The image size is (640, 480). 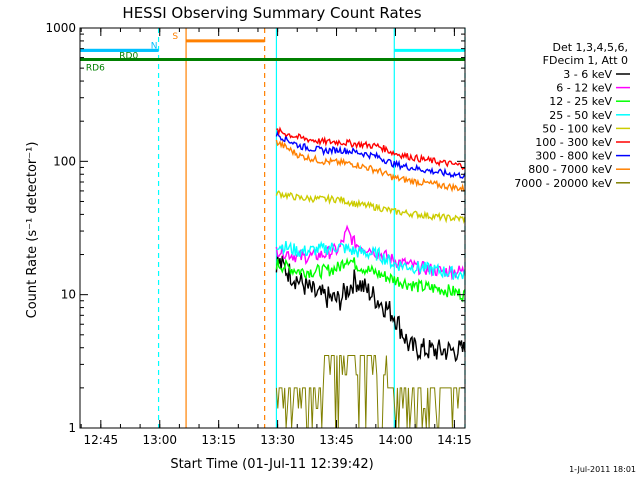 I want to click on flag-label-s: S, so click(x=175, y=37).